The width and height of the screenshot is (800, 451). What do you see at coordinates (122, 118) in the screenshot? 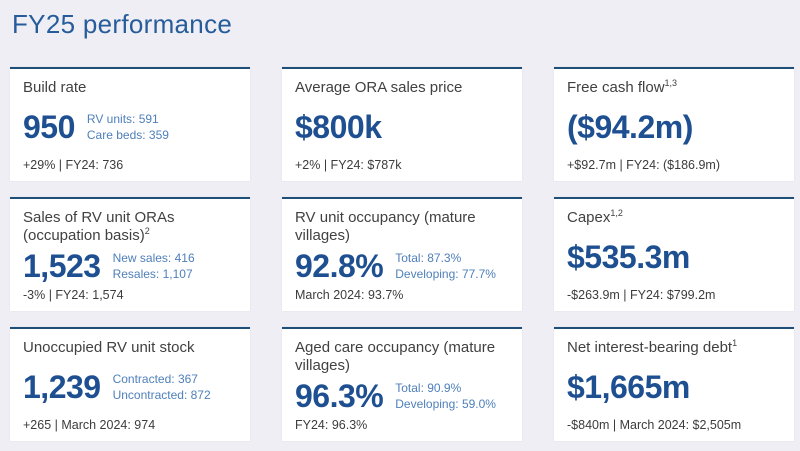
I see `breakdown-line: RV units: 591` at bounding box center [122, 118].